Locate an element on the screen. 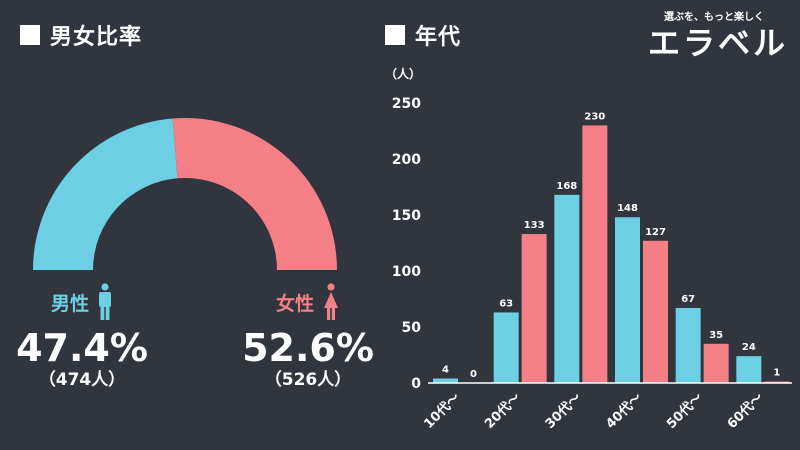 The height and width of the screenshot is (450, 800). bar-value-label: 133 is located at coordinates (534, 225).